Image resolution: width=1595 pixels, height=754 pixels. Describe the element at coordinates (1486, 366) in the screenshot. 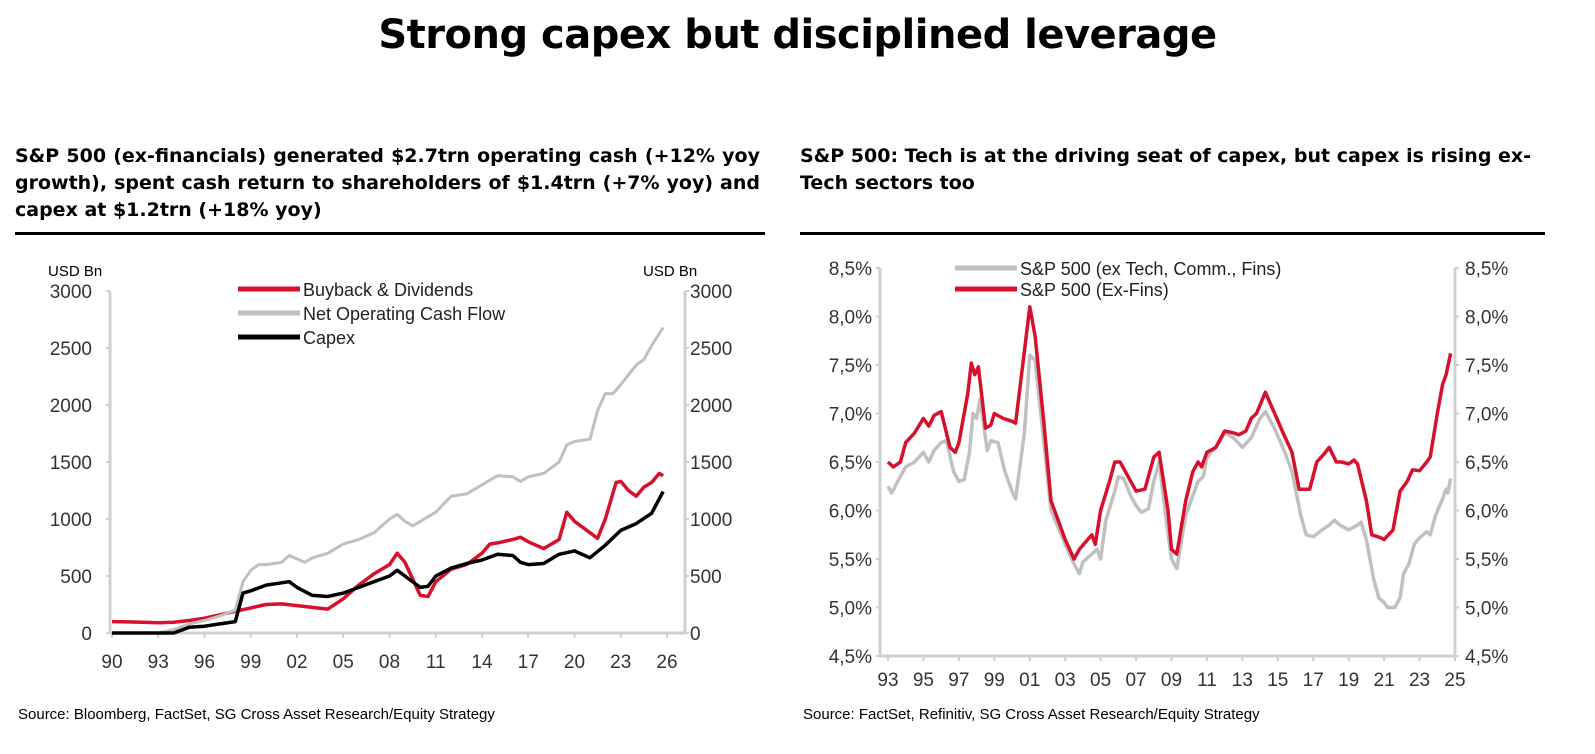

I see `y-tick-label-right: 7,5%` at that location.